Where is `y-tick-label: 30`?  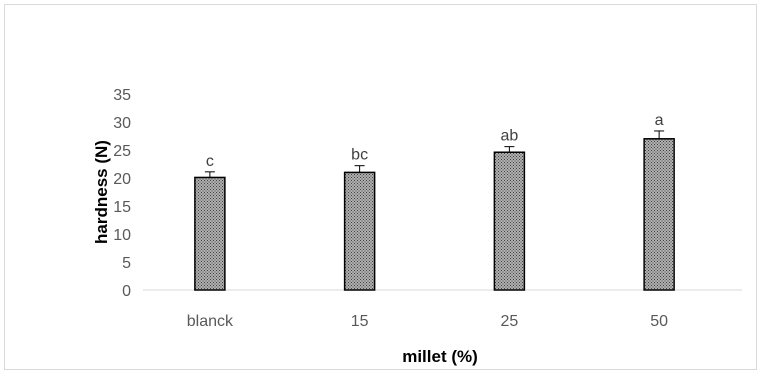
y-tick-label: 30 is located at coordinates (122, 123).